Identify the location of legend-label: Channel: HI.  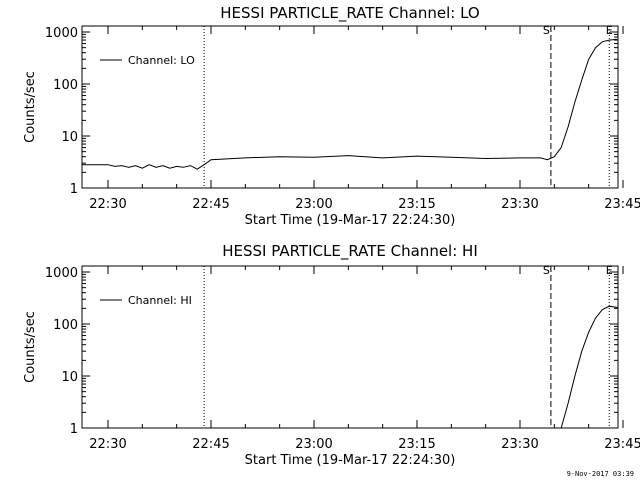
(160, 300).